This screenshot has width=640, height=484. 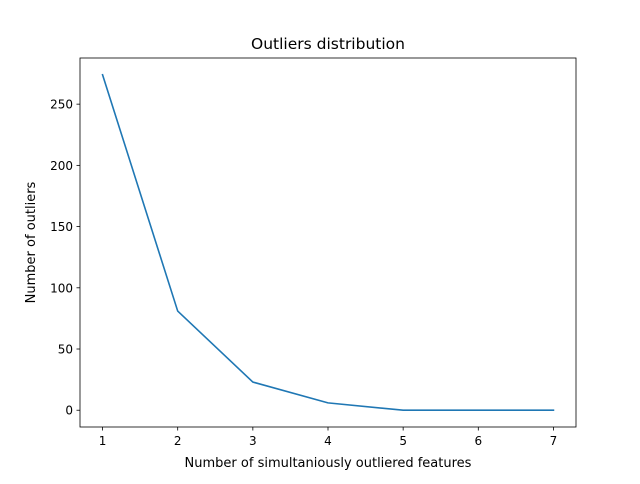 What do you see at coordinates (61, 227) in the screenshot?
I see `y-tick-label: 150` at bounding box center [61, 227].